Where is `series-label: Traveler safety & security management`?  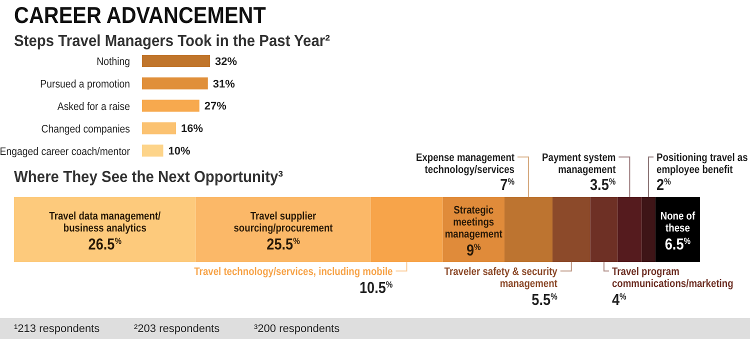 series-label: Traveler safety & security management is located at coordinates (501, 278).